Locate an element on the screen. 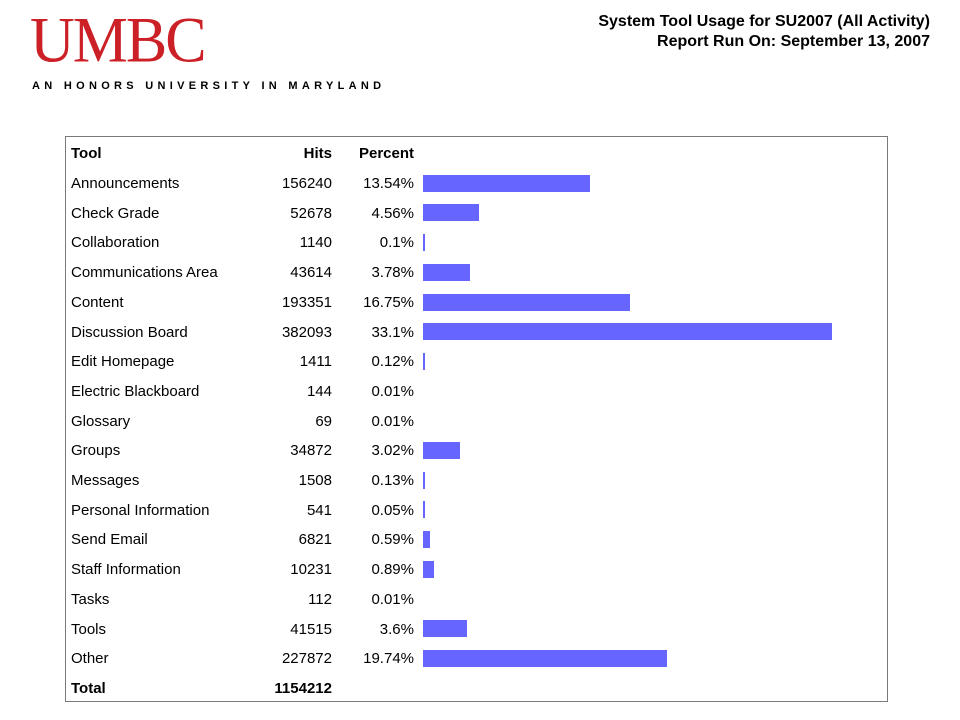  tool-name: Messages is located at coordinates (105, 481).